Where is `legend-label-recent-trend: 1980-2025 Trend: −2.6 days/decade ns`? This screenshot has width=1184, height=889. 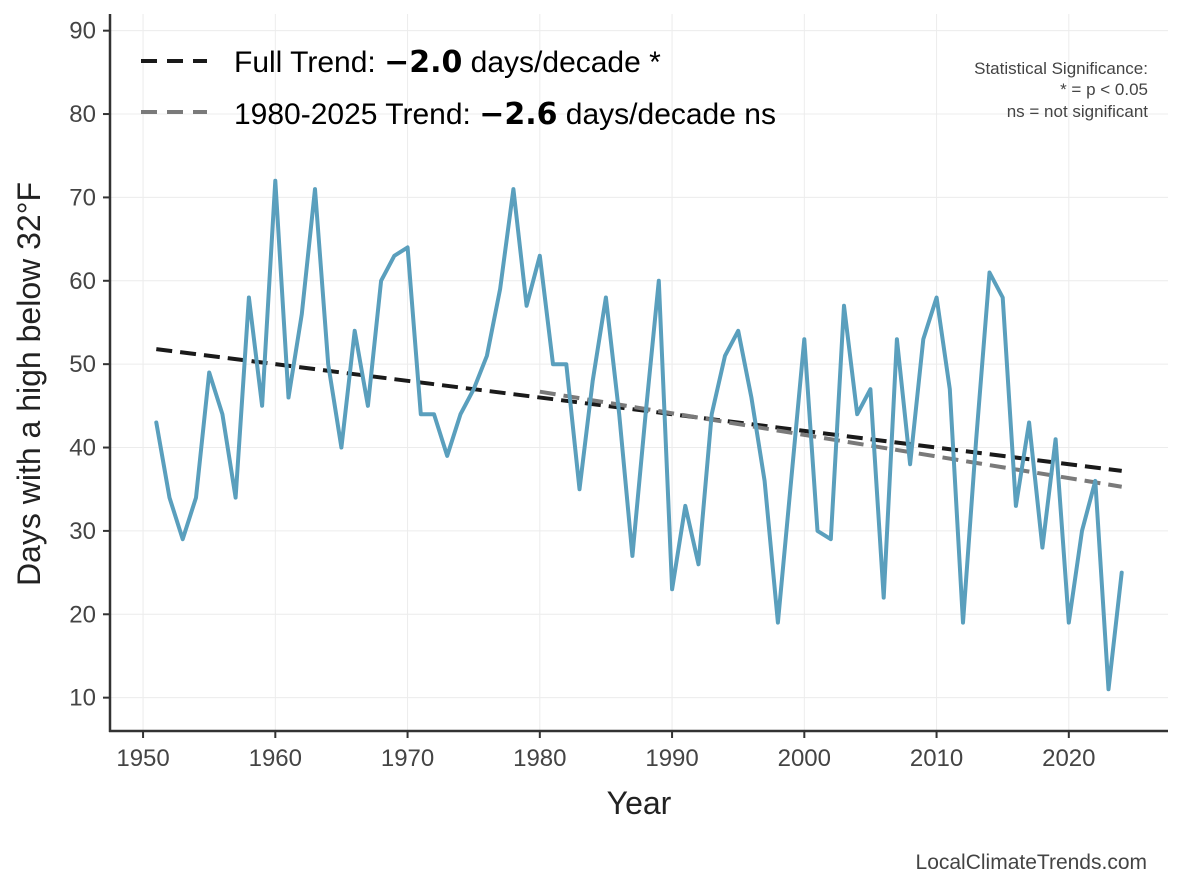
legend-label-recent-trend: 1980-2025 Trend: −2.6 days/decade ns is located at coordinates (505, 114).